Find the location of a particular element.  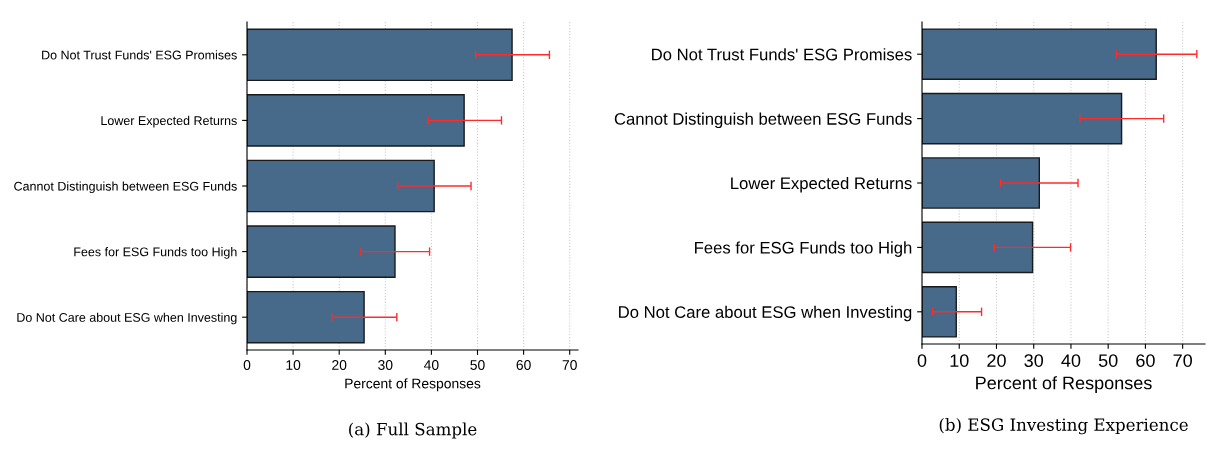

text: (b) ESG Investing Experience is located at coordinates (1063, 426).